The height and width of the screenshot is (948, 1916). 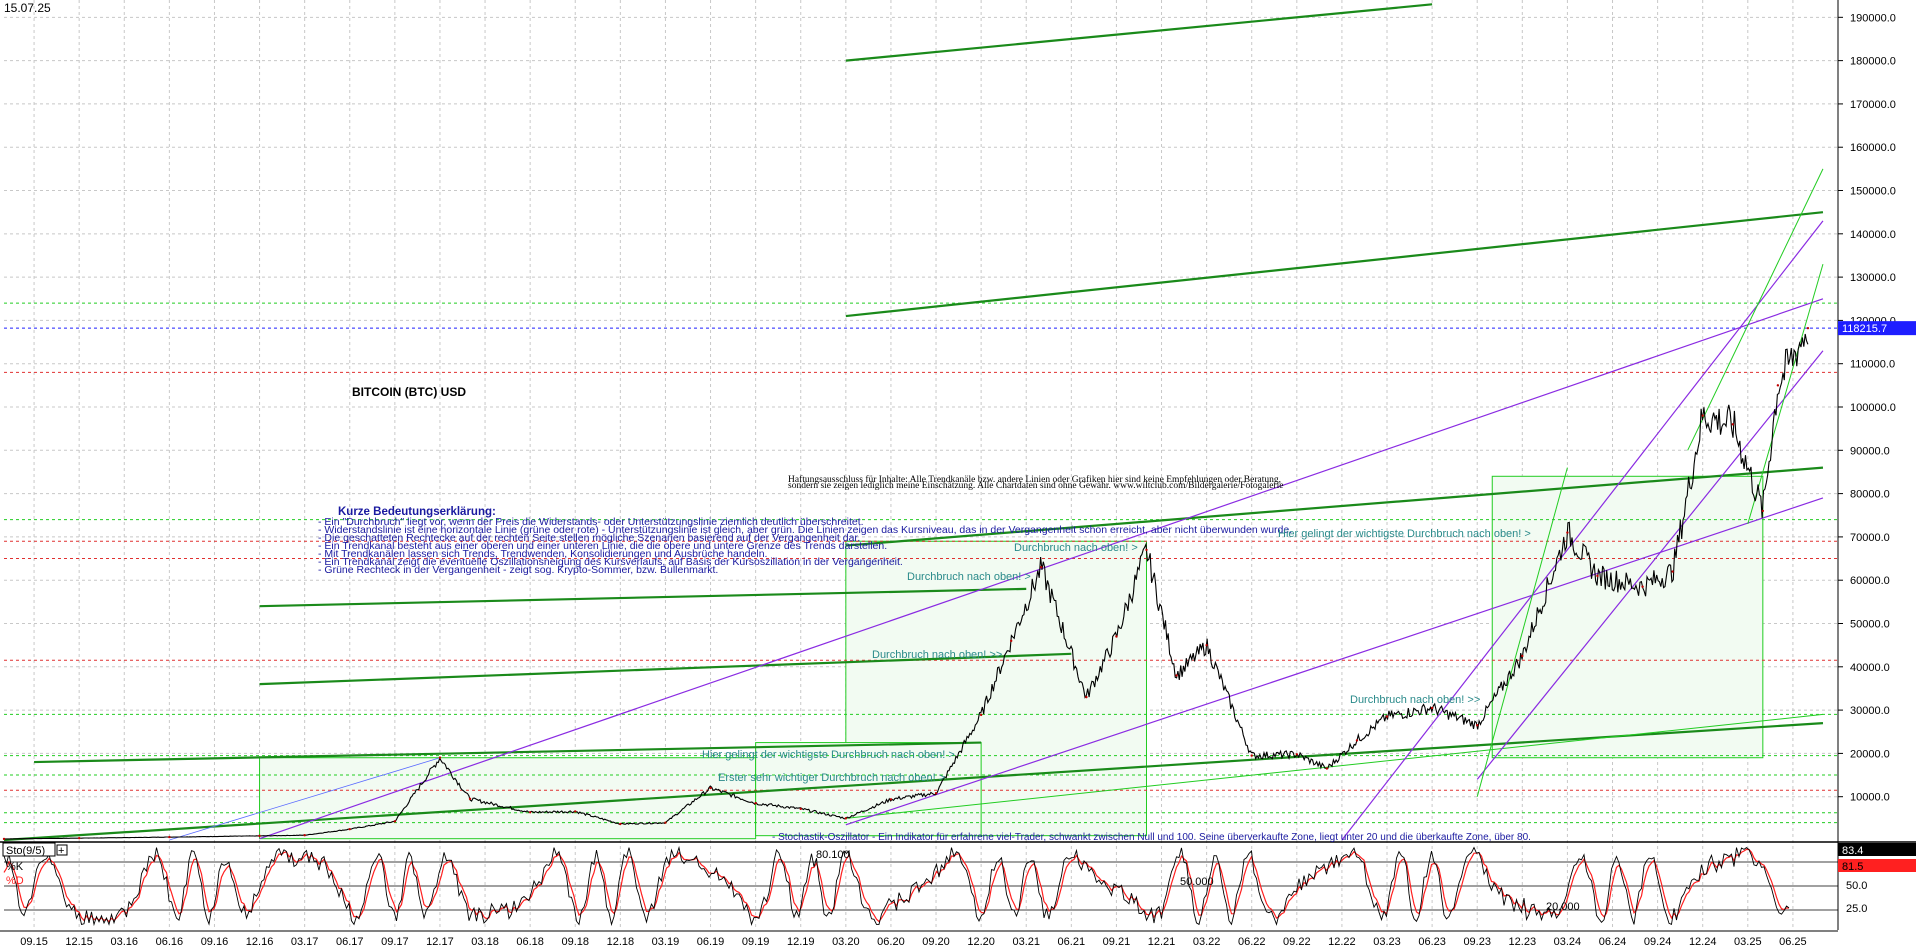 I want to click on price-tag-background, so click(x=1877, y=328).